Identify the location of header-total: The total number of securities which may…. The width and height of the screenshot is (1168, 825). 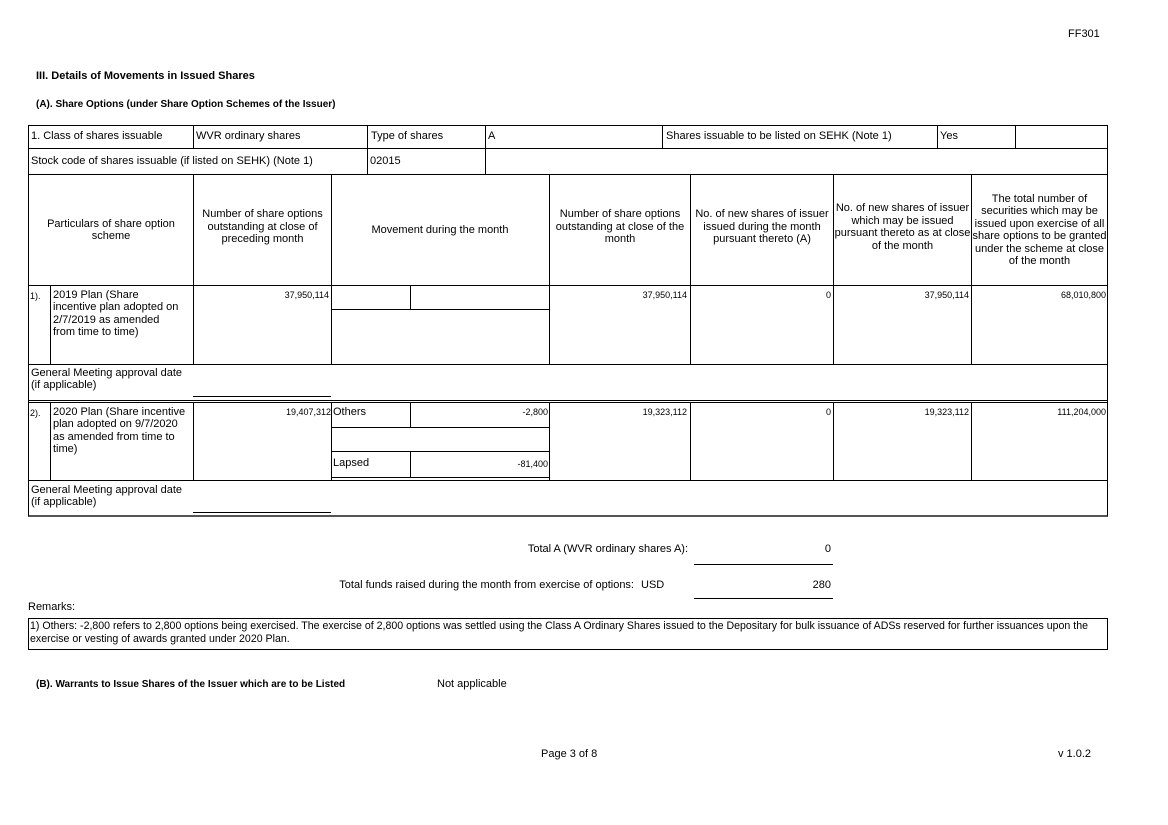
(1039, 230).